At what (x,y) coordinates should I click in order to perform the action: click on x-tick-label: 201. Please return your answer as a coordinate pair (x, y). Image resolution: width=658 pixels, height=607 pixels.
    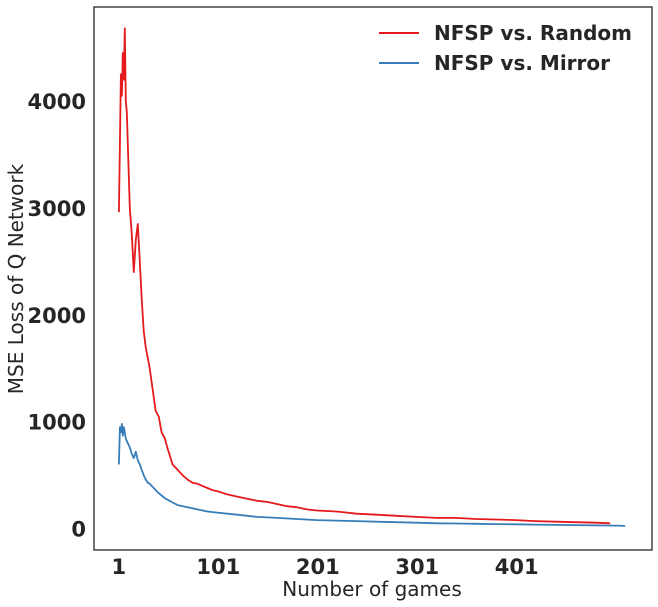
    Looking at the image, I should click on (318, 567).